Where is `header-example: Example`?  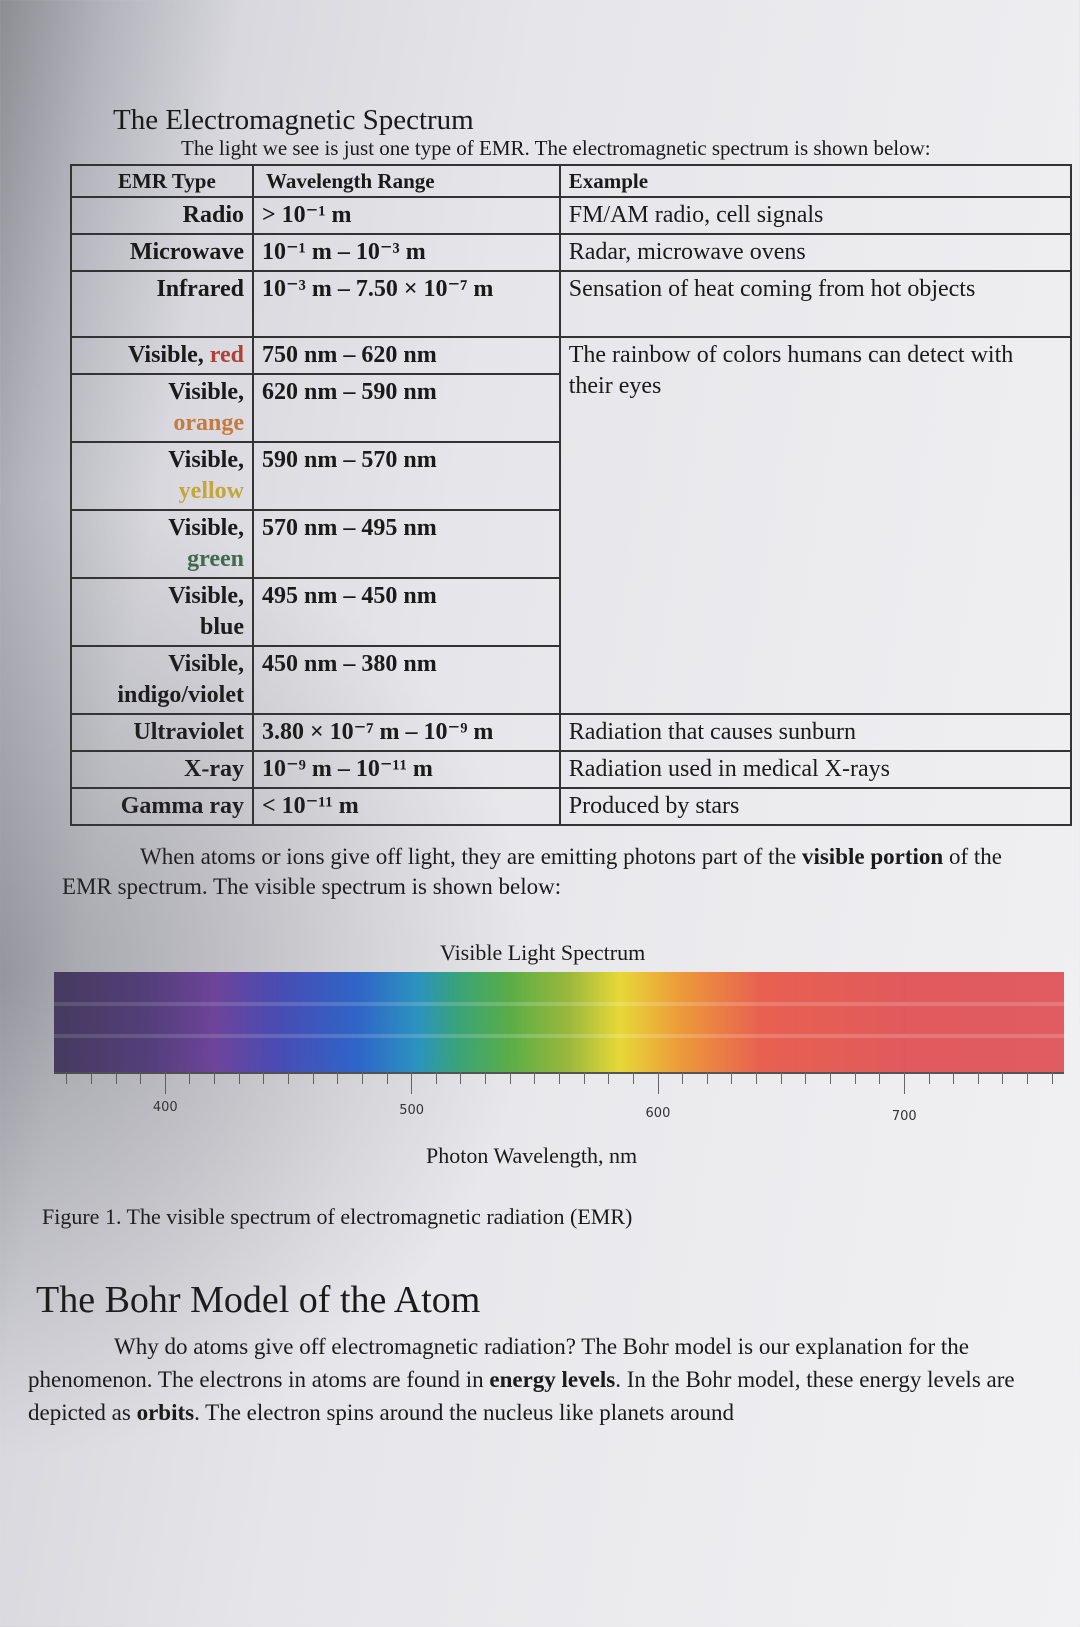 header-example: Example is located at coordinates (815, 181).